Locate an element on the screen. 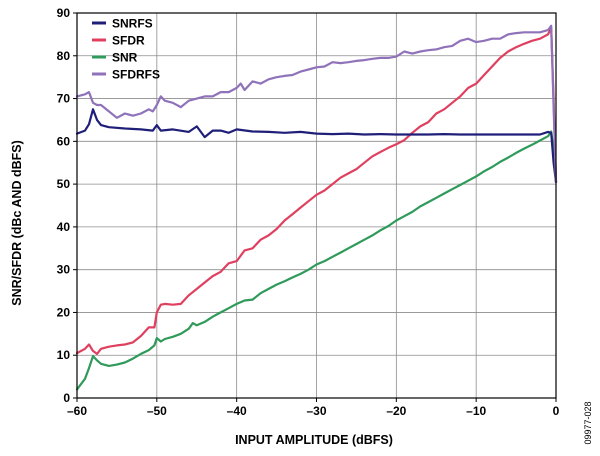 The image size is (600, 456). figure-id: 09977-028 is located at coordinates (588, 422).